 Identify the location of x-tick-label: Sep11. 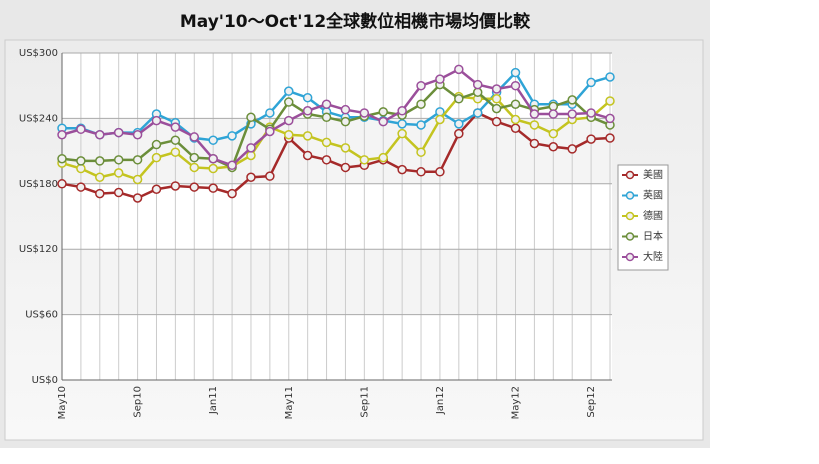
(364, 402).